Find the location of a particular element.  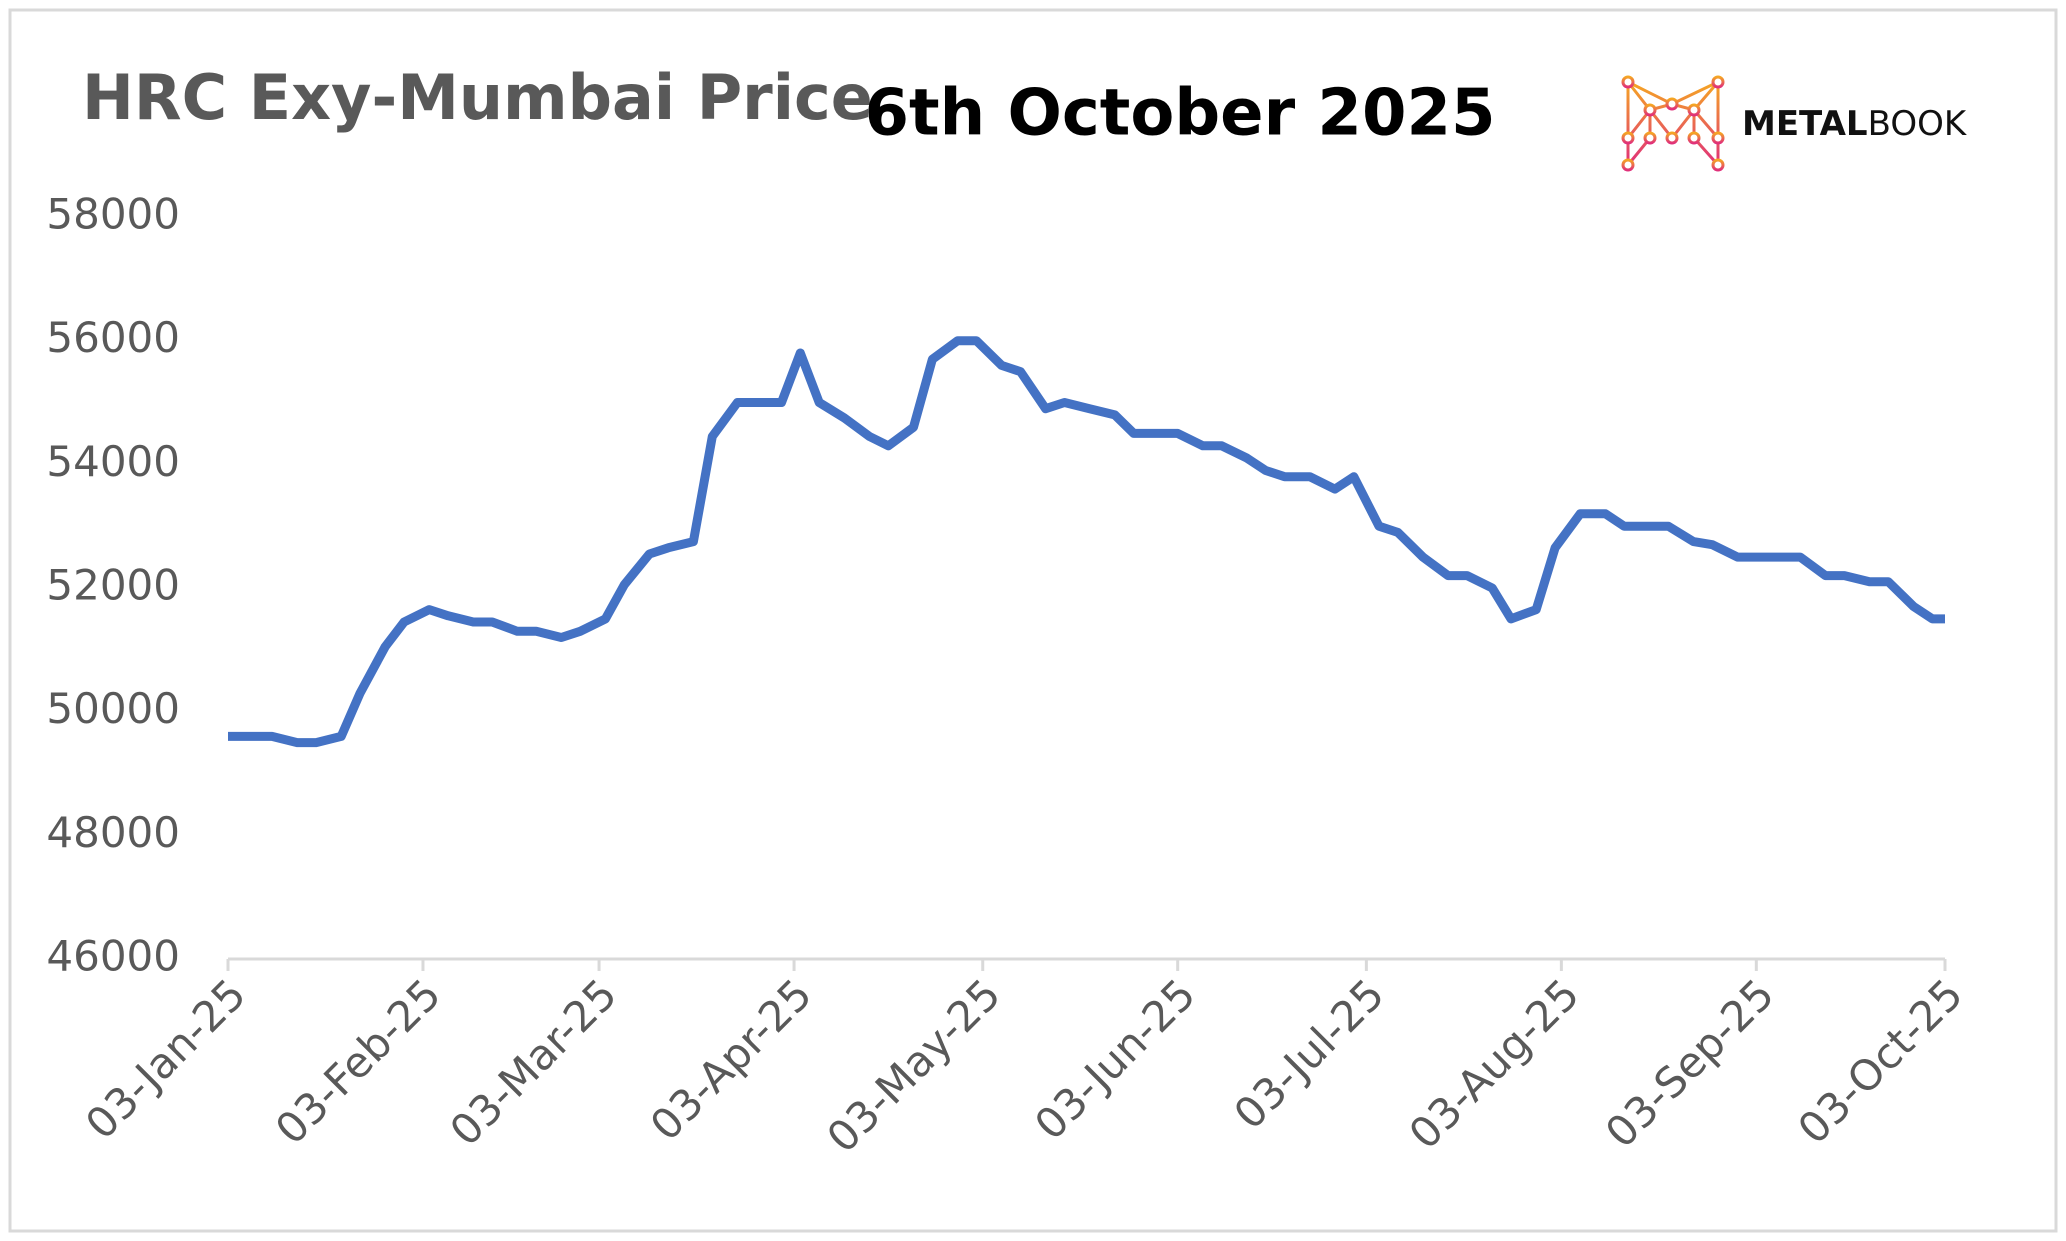

y-tick-label: 50000 is located at coordinates (113, 708).